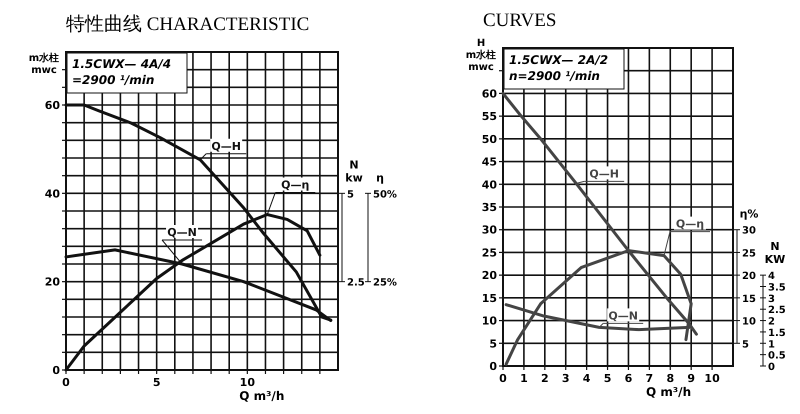 This screenshot has width=800, height=414. What do you see at coordinates (628, 378) in the screenshot?
I see `x-tick-label: 6` at bounding box center [628, 378].